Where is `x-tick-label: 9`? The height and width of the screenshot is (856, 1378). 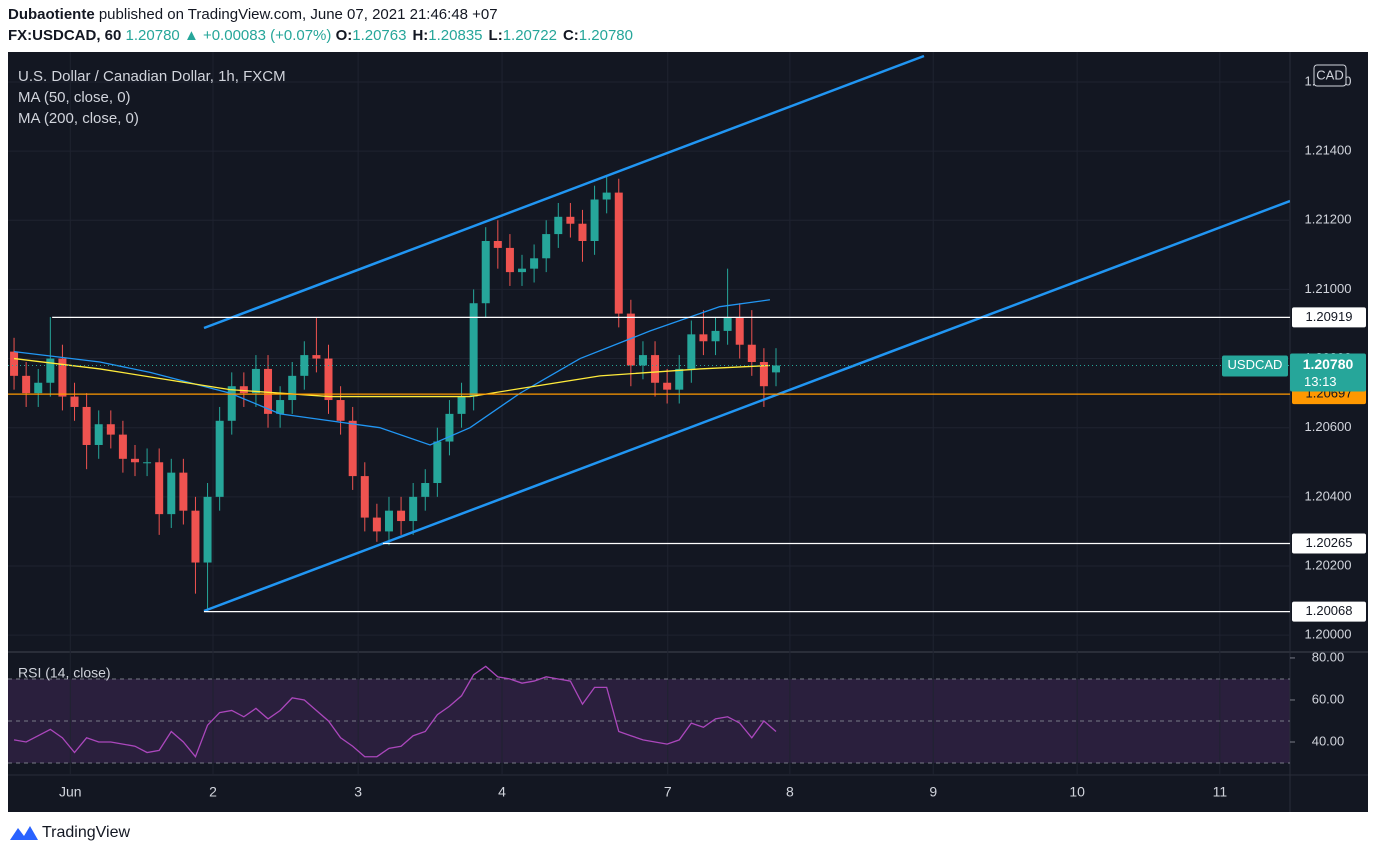
x-tick-label: 9 is located at coordinates (933, 792).